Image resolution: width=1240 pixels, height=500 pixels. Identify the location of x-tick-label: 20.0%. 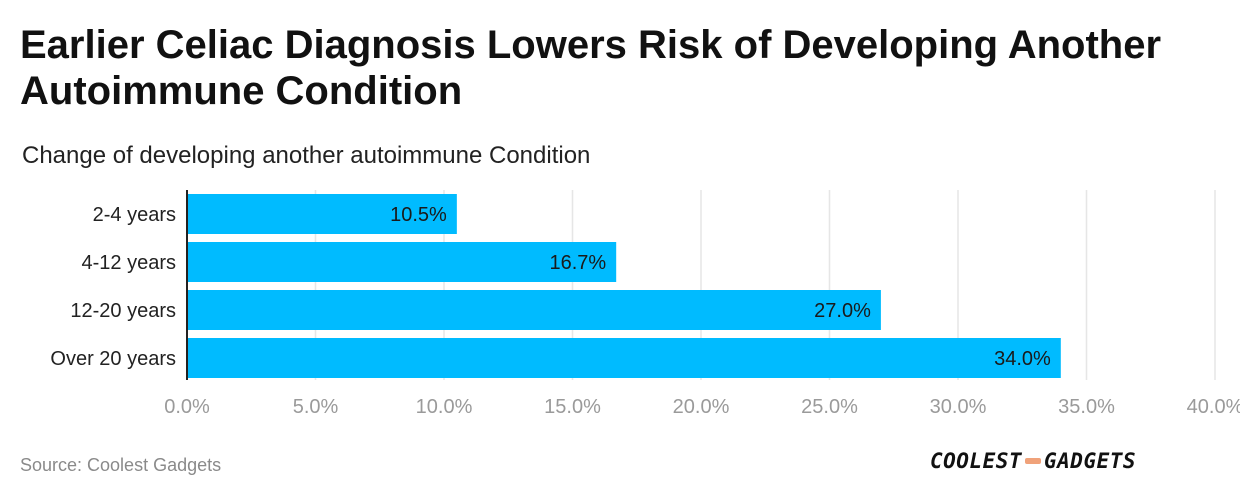
(701, 407).